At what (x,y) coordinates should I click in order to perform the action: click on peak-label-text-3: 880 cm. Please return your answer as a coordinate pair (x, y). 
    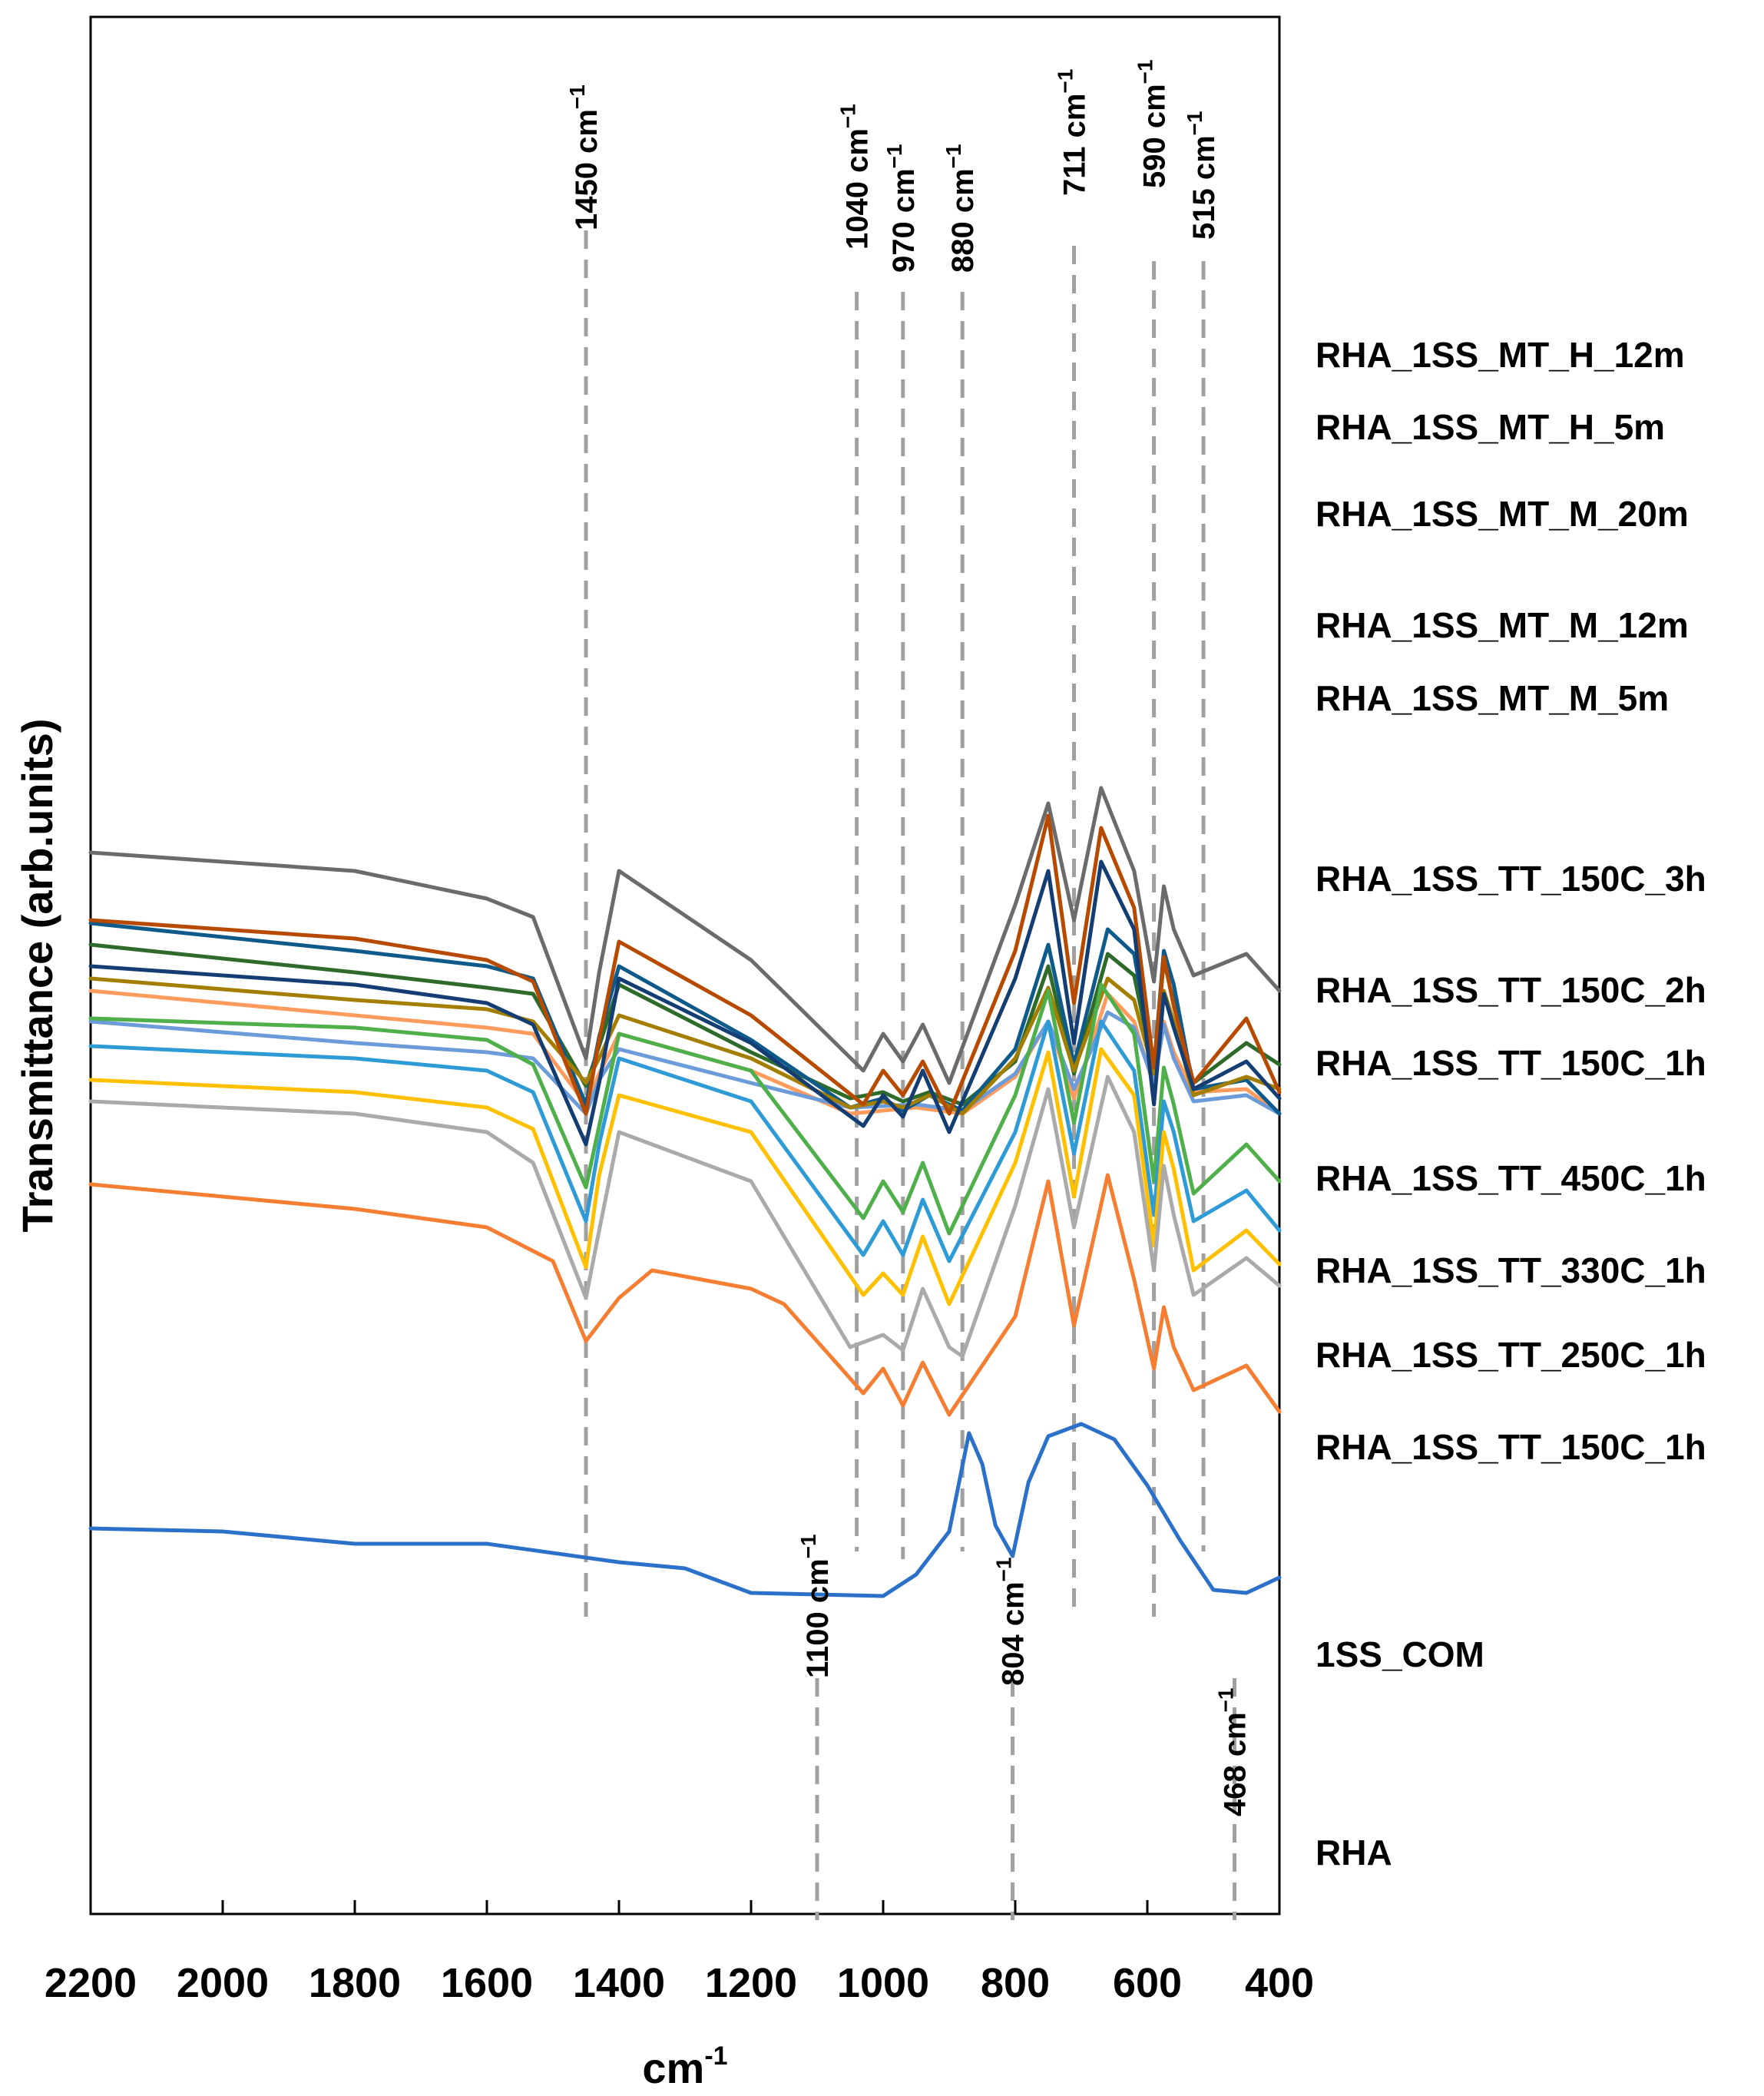
    Looking at the image, I should click on (963, 221).